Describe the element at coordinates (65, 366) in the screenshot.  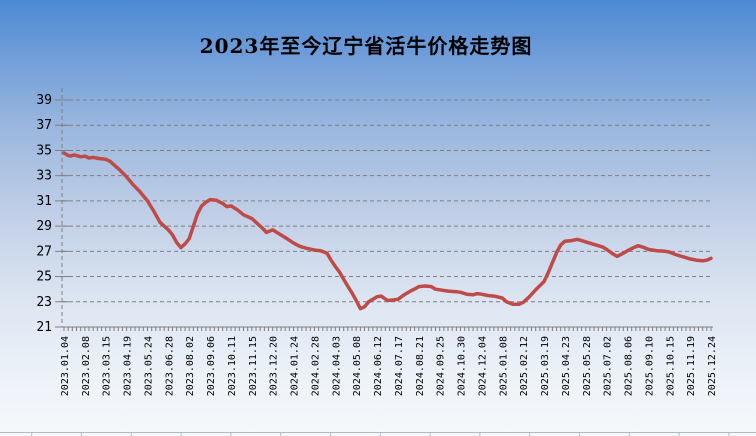
I see `x-axis-label: 2023.01.04` at that location.